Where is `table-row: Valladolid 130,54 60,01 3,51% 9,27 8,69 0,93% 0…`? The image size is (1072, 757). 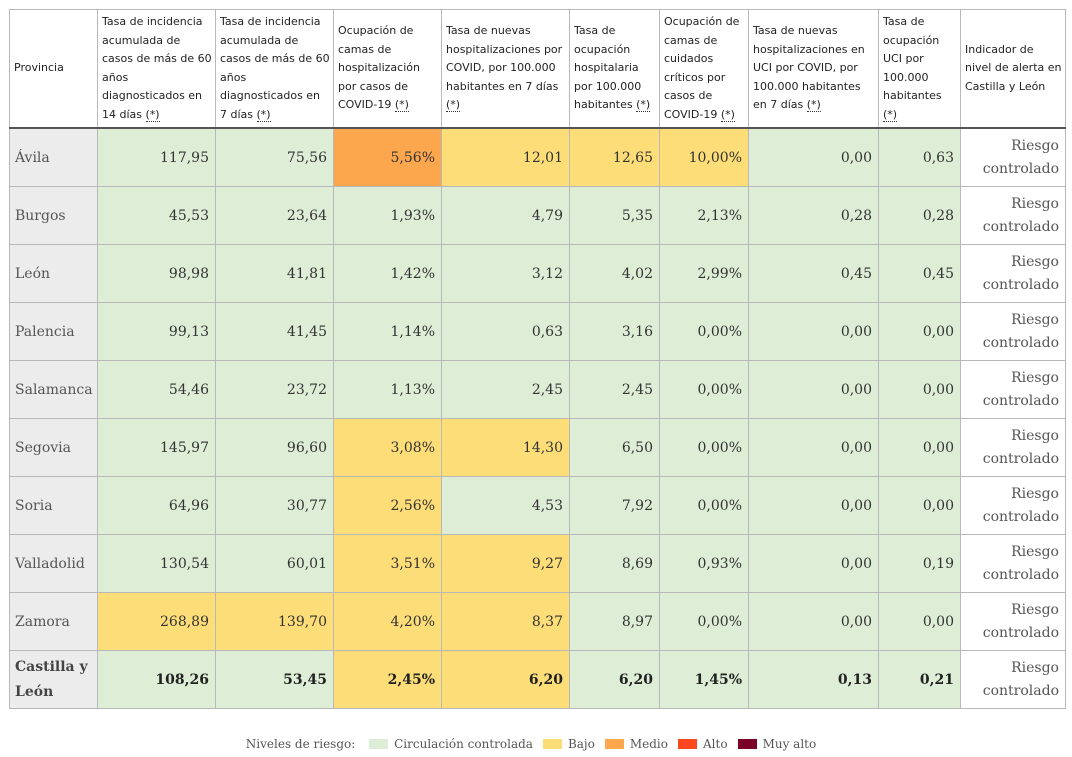
table-row: Valladolid 130,54 60,01 3,51% 9,27 8,69 0,93% 0… is located at coordinates (537, 563).